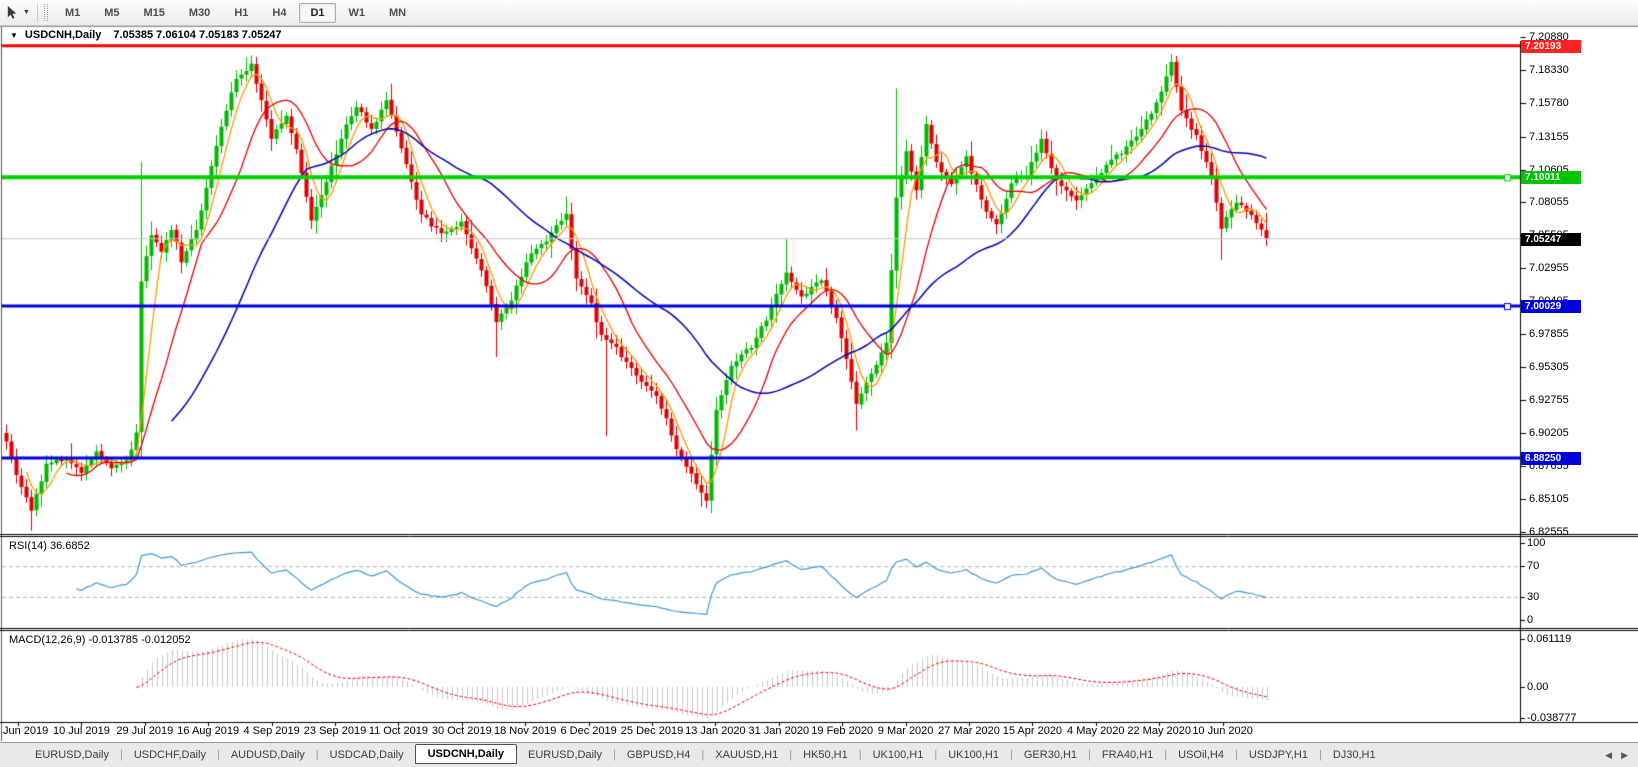  I want to click on rsi-scale-label: 70, so click(1533, 566).